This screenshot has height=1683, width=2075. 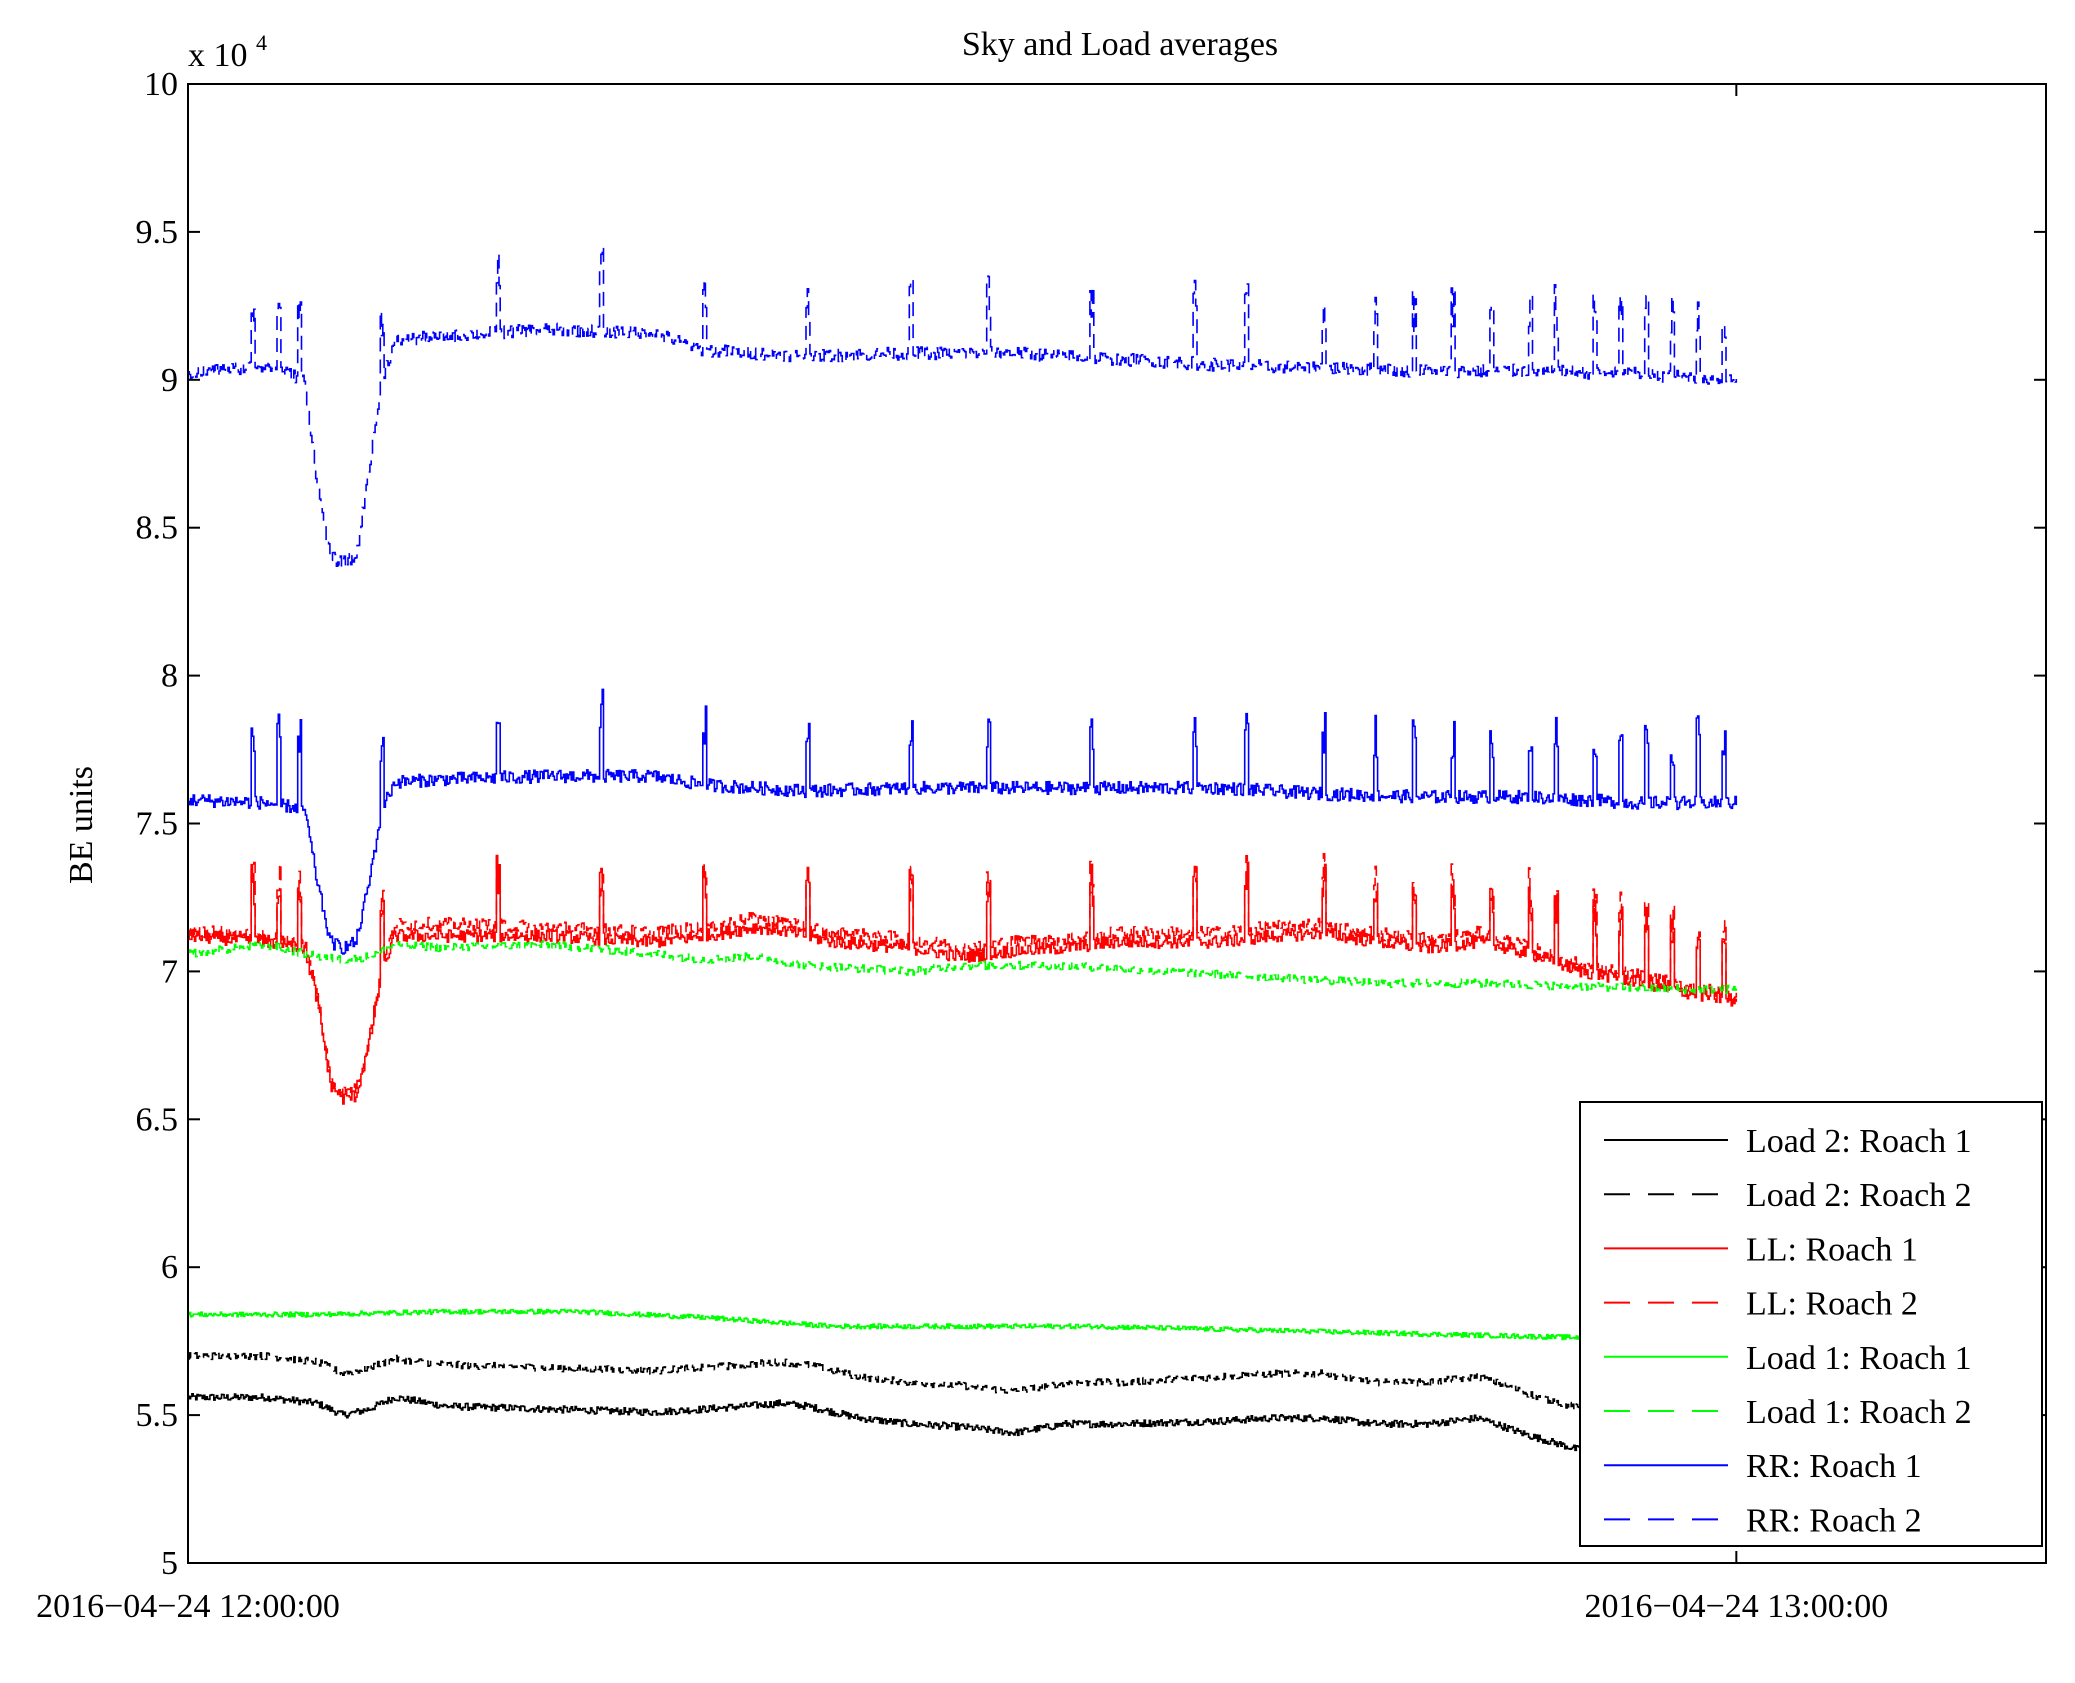 What do you see at coordinates (157, 1415) in the screenshot?
I see `y-tick-label: 5.5` at bounding box center [157, 1415].